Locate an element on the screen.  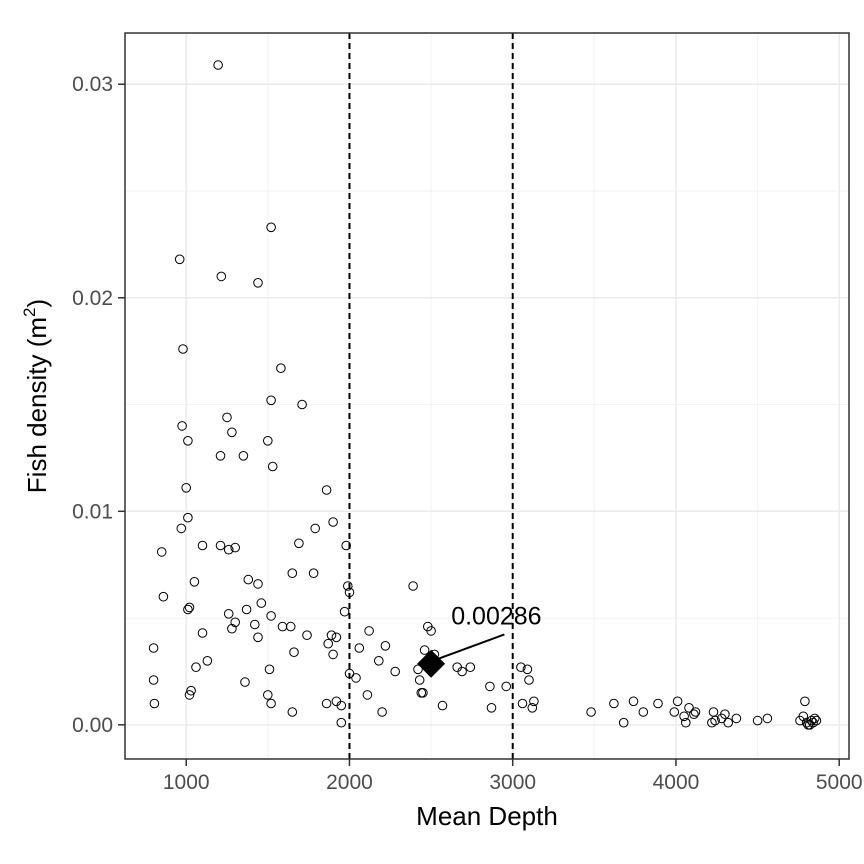
highlight-point is located at coordinates (431, 663).